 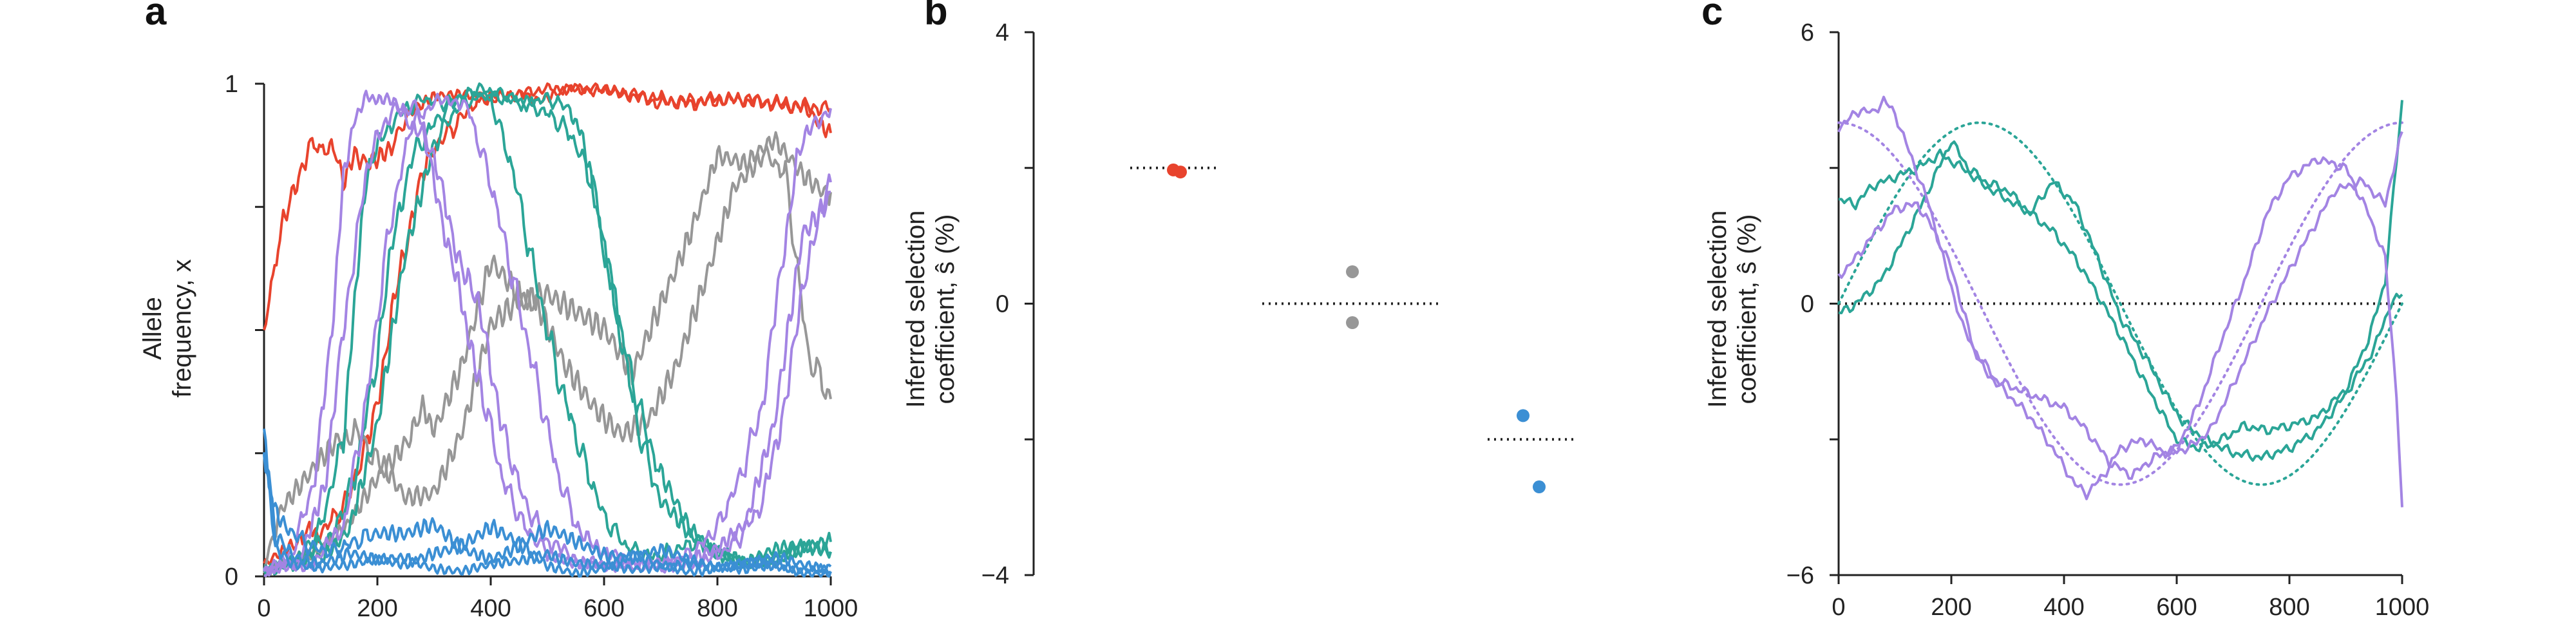 What do you see at coordinates (1807, 32) in the screenshot?
I see `y-tick-label: 6` at bounding box center [1807, 32].